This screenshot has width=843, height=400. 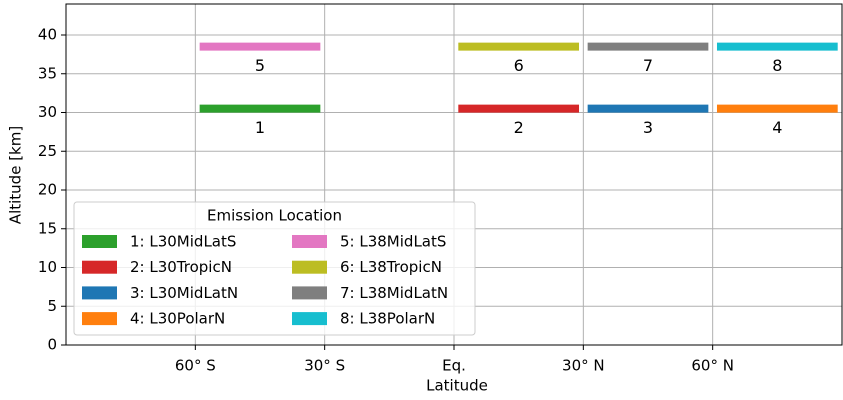 I want to click on y-tick-label: 35, so click(x=47, y=73).